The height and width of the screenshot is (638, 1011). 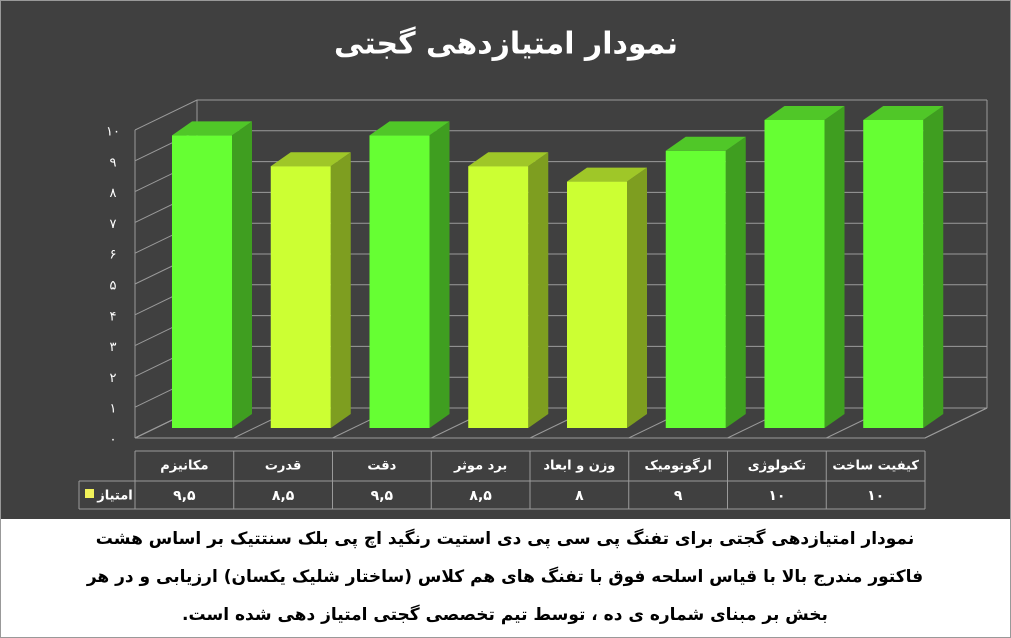 What do you see at coordinates (560, 115) in the screenshot?
I see `grid-line` at bounding box center [560, 115].